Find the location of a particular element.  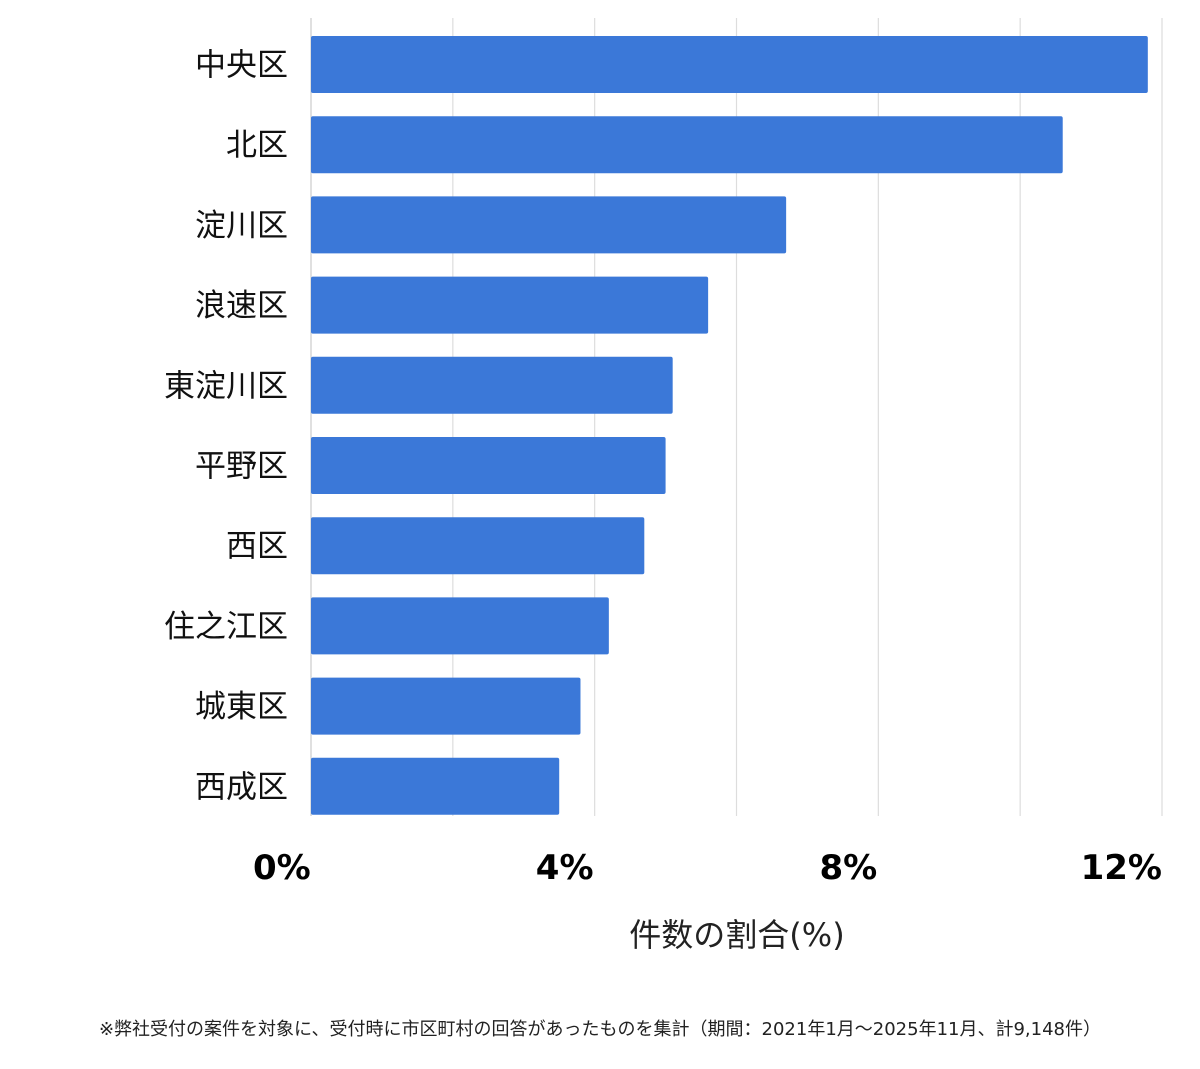

x-tick-label: 4% is located at coordinates (565, 868).